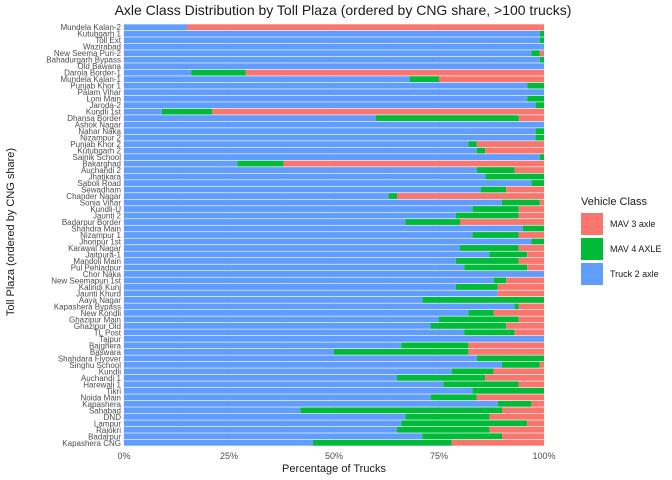 Image resolution: width=672 pixels, height=480 pixels. Describe the element at coordinates (100, 287) in the screenshot. I see `y-tick-label: Kalindi Kunj` at that location.